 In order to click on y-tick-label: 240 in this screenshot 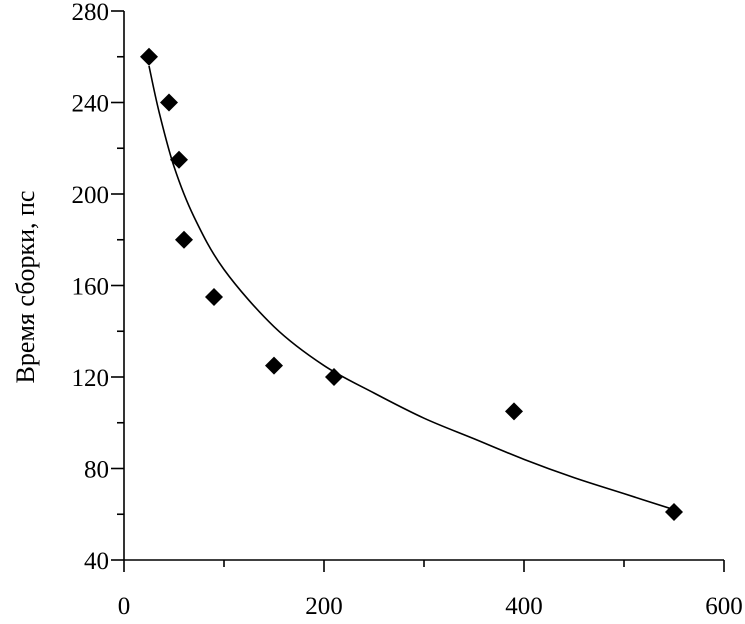, I will do `click(91, 104)`.